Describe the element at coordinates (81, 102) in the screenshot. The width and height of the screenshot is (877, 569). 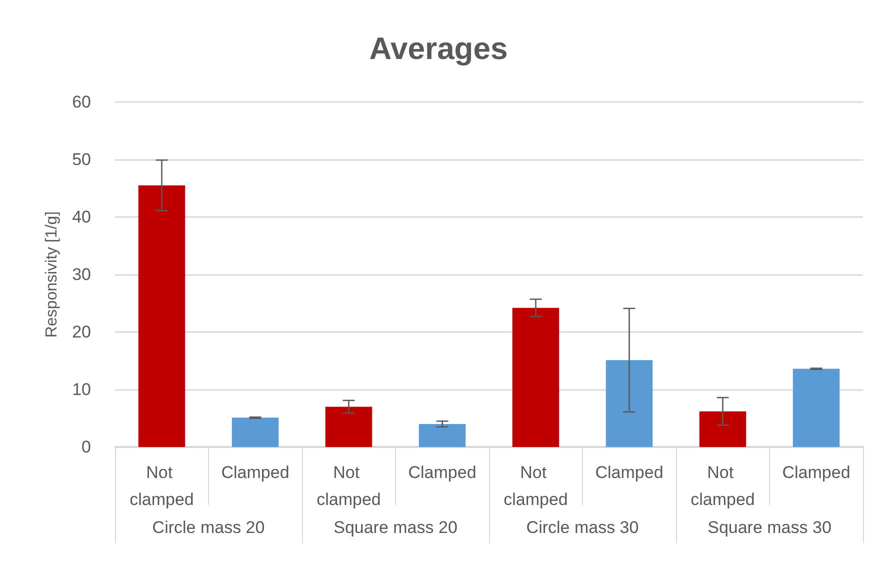
I see `y-tick-label: 60` at that location.